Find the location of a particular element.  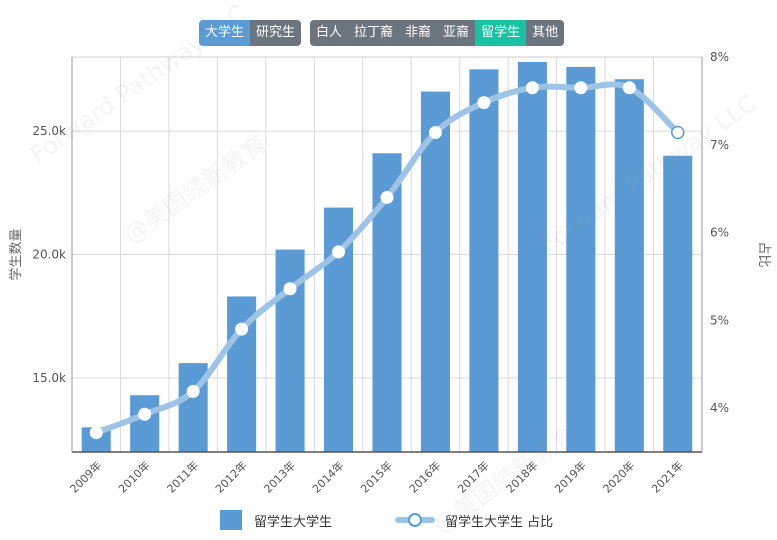

legend-line-swatch-icon is located at coordinates (415, 520).